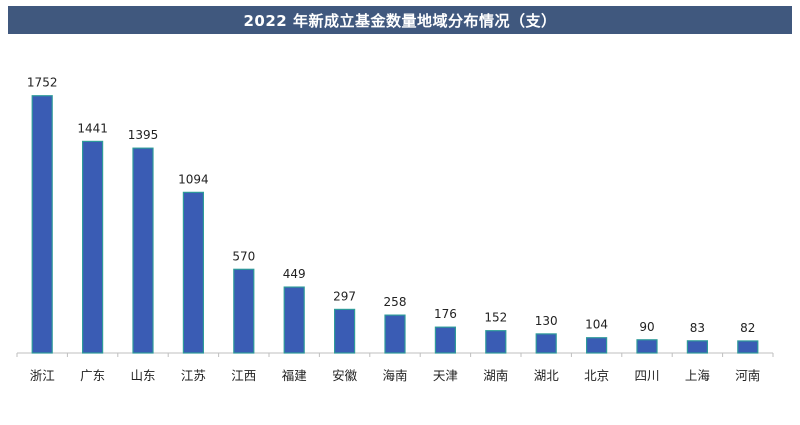 The width and height of the screenshot is (800, 425). Describe the element at coordinates (92, 247) in the screenshot. I see `bar-广东` at that location.